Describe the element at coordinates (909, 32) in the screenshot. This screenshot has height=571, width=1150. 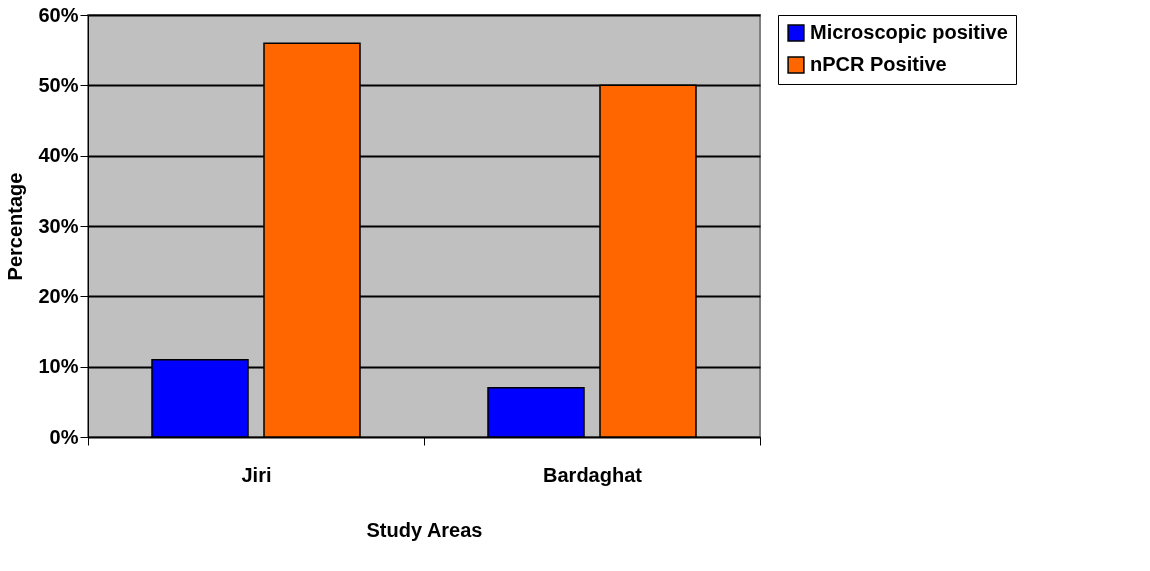
I see `legend-label: Microscopic positive` at that location.